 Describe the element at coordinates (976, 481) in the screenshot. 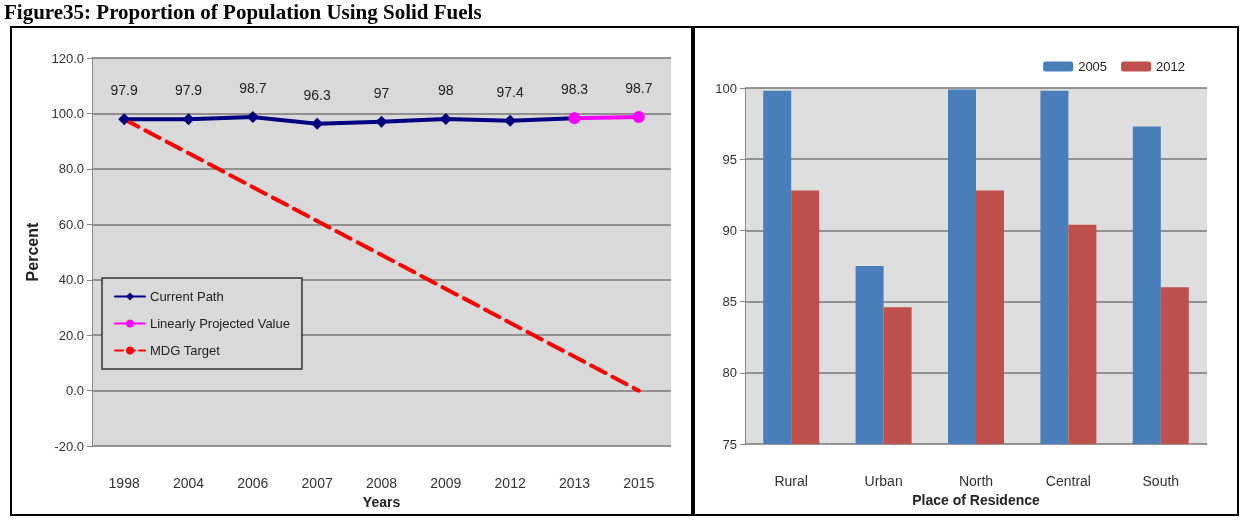

I see `x-tick-label: North` at that location.